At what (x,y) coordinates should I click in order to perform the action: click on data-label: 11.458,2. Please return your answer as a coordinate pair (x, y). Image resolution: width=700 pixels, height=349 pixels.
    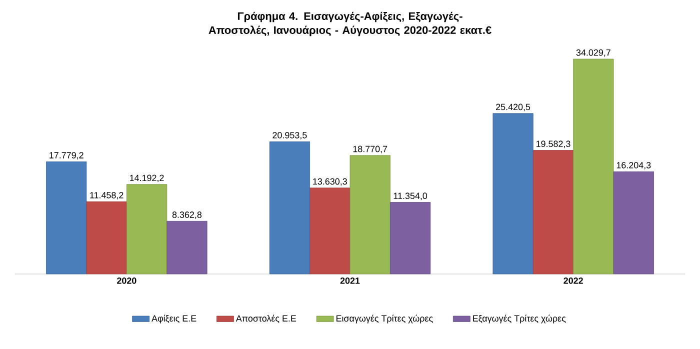
    Looking at the image, I should click on (107, 196).